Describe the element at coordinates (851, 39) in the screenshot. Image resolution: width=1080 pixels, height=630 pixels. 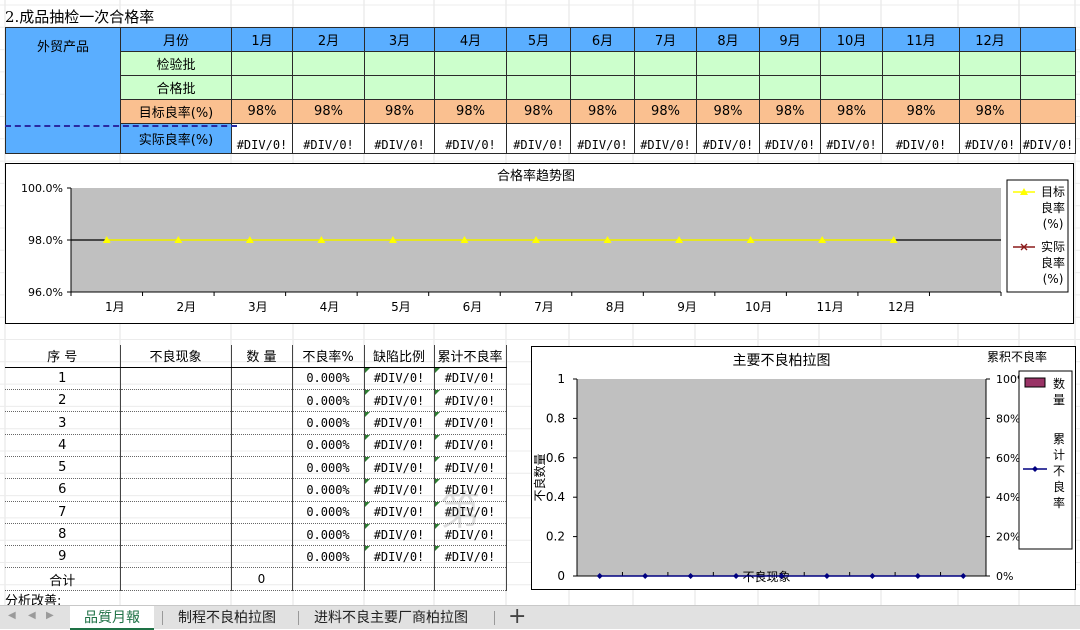
I see `month-header-cell: 10月` at that location.